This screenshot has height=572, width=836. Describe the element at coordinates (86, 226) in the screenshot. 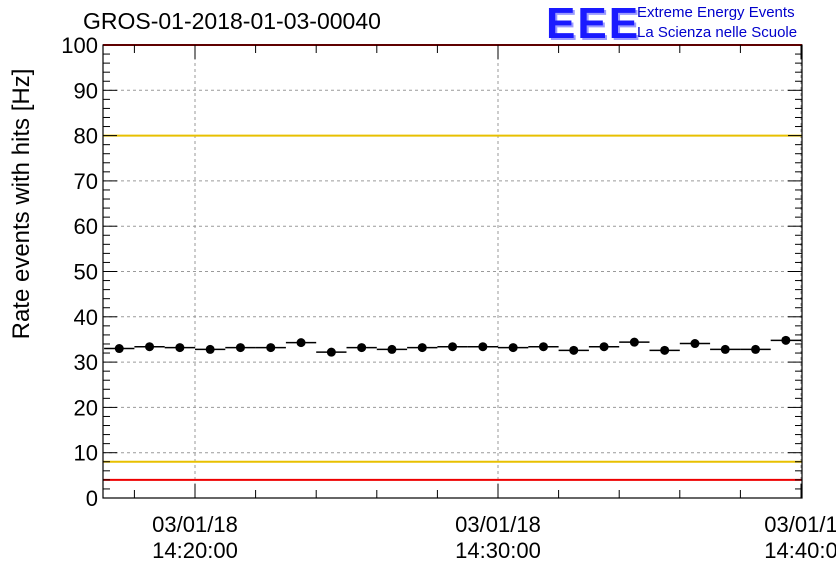

I see `y-tick-label: 60` at that location.